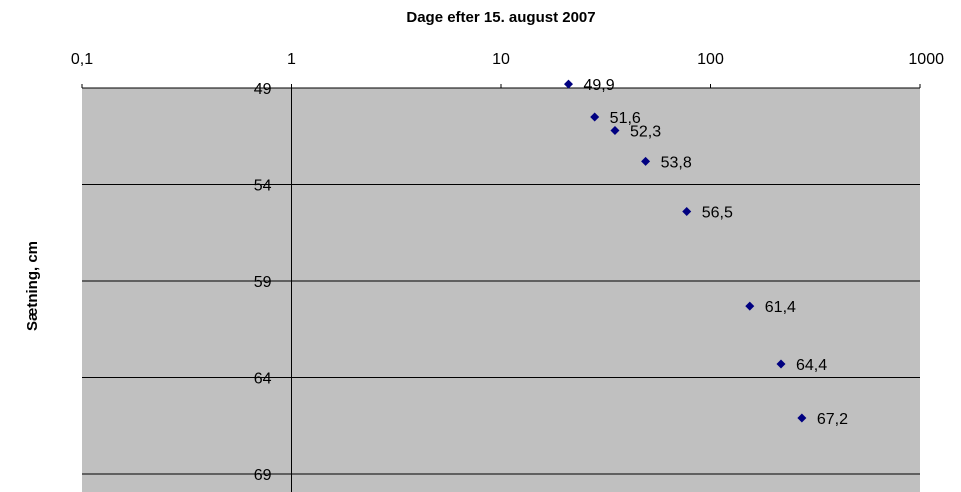  Describe the element at coordinates (676, 162) in the screenshot. I see `data-label: 53,8` at that location.